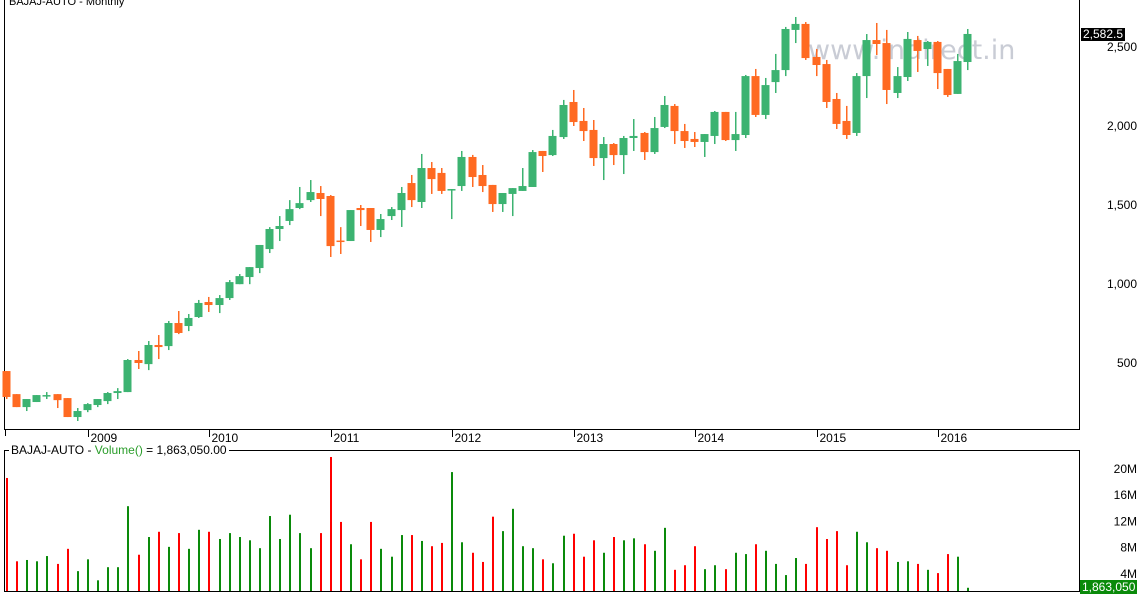  I want to click on time-axis: 2009 2010 2011 2012 2013 2014 2015 2016, so click(528, 437).